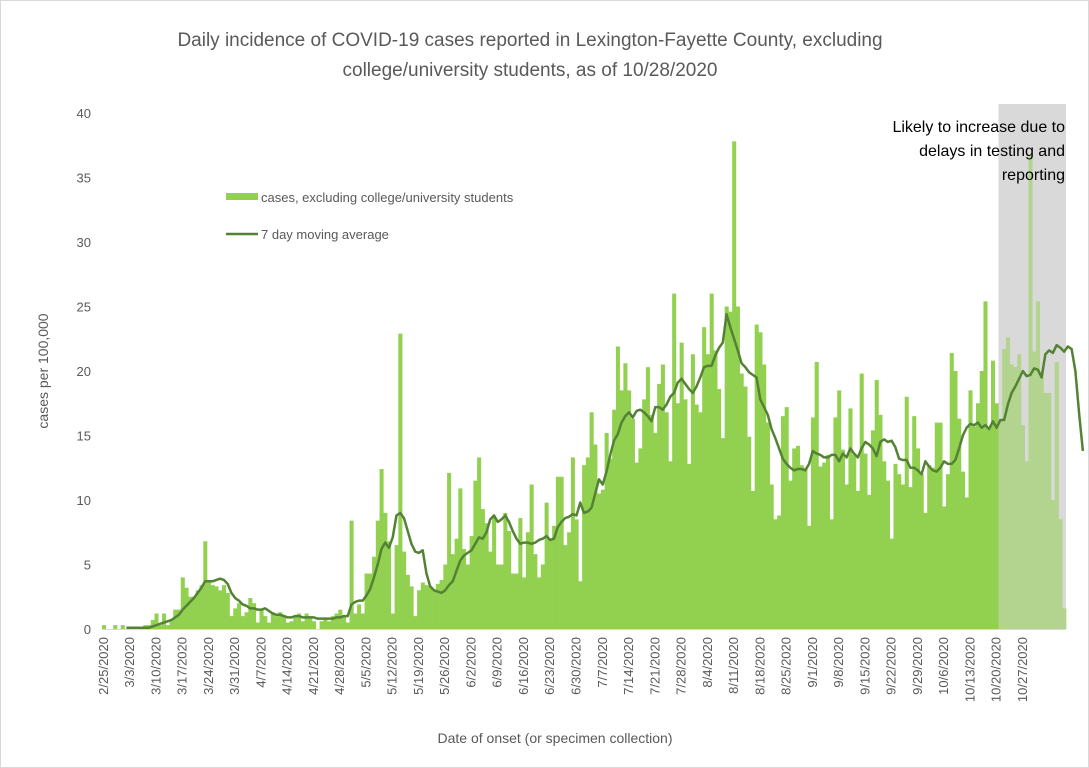 This screenshot has height=768, width=1089. Describe the element at coordinates (43, 370) in the screenshot. I see `y-axis-title: cases per 100,000` at that location.